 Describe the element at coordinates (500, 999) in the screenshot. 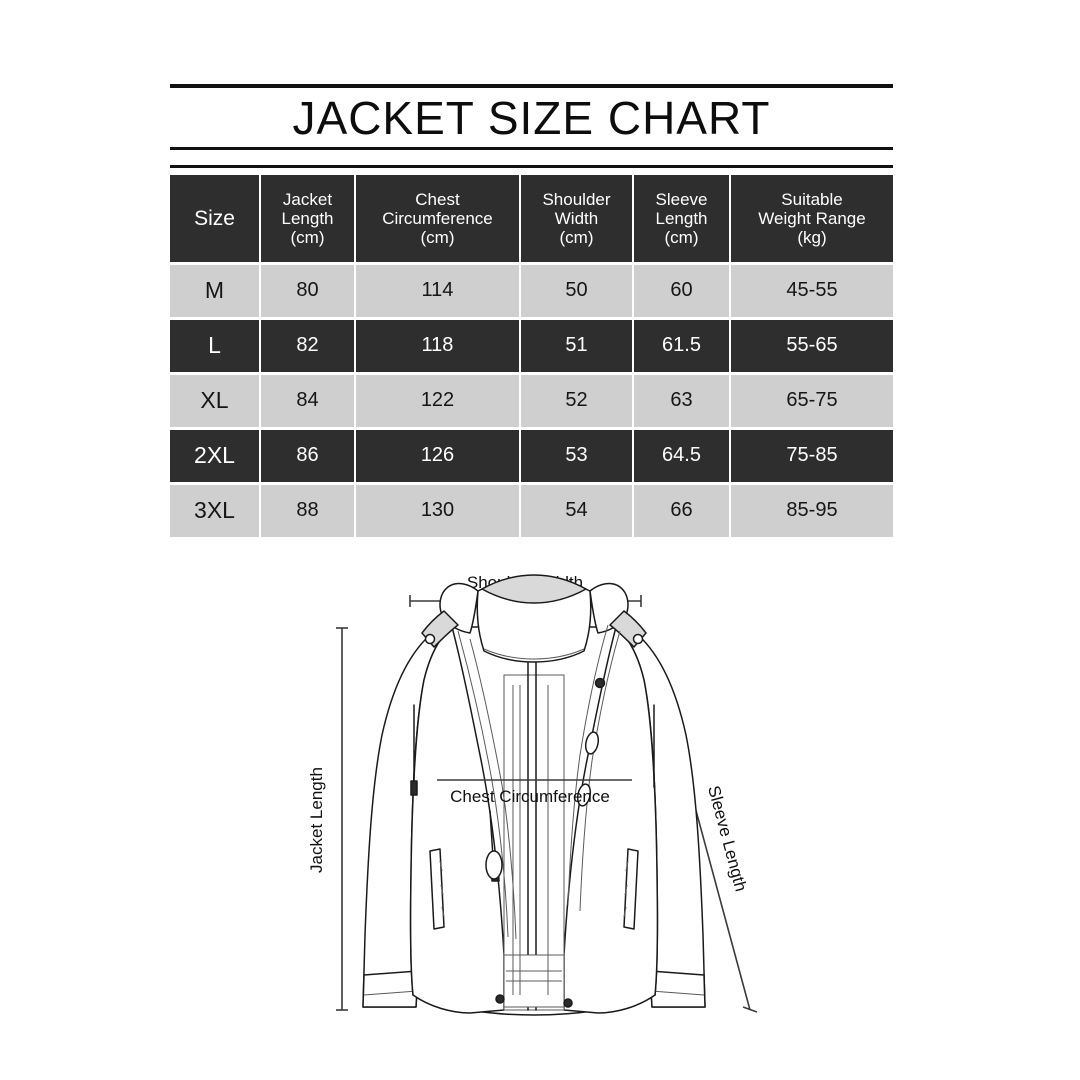

I see `hem-snap-left` at that location.